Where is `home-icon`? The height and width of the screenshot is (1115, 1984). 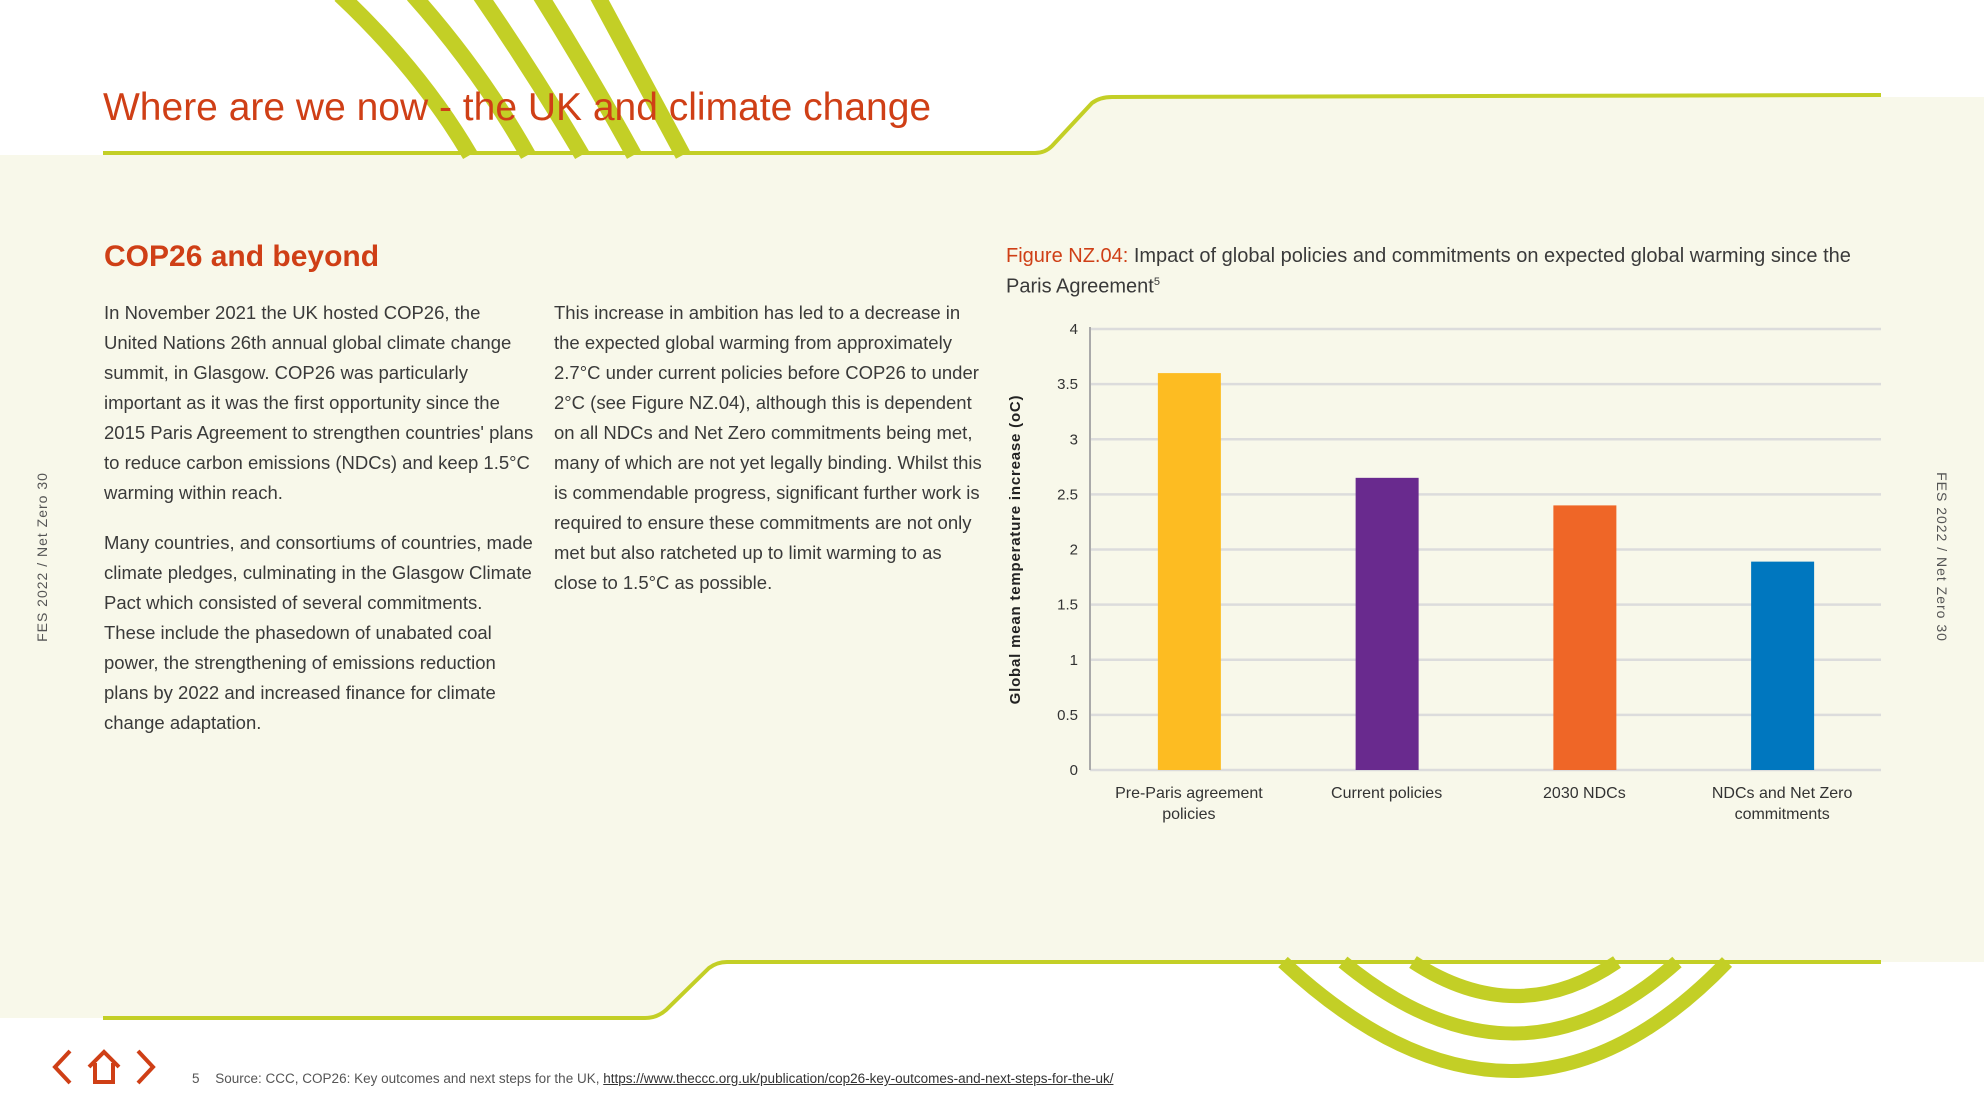 home-icon is located at coordinates (104, 1066).